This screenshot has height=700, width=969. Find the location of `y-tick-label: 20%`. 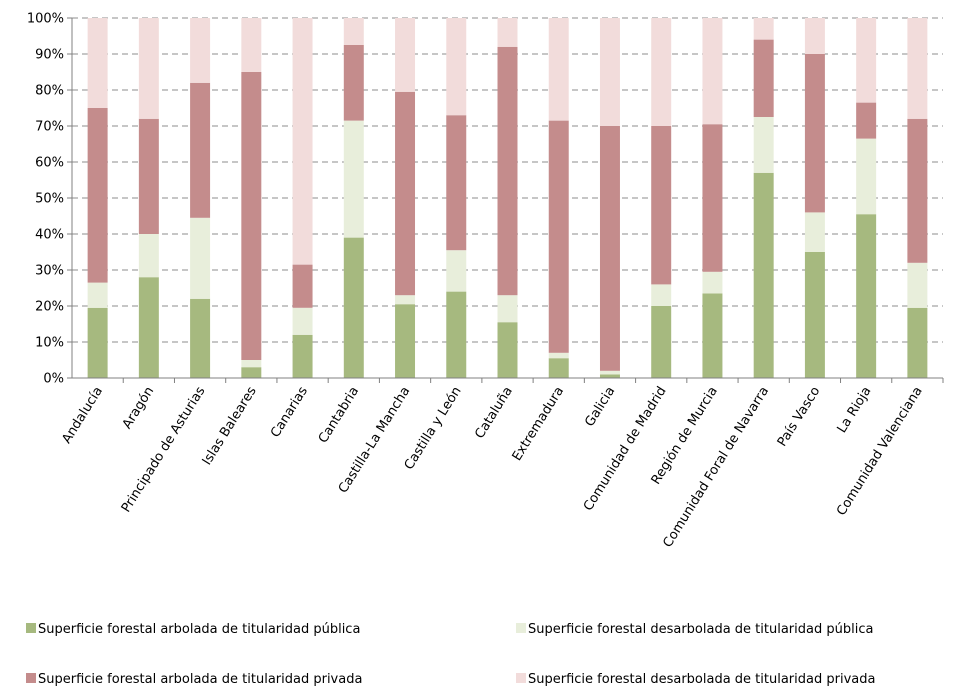

y-tick-label: 20% is located at coordinates (49, 307).